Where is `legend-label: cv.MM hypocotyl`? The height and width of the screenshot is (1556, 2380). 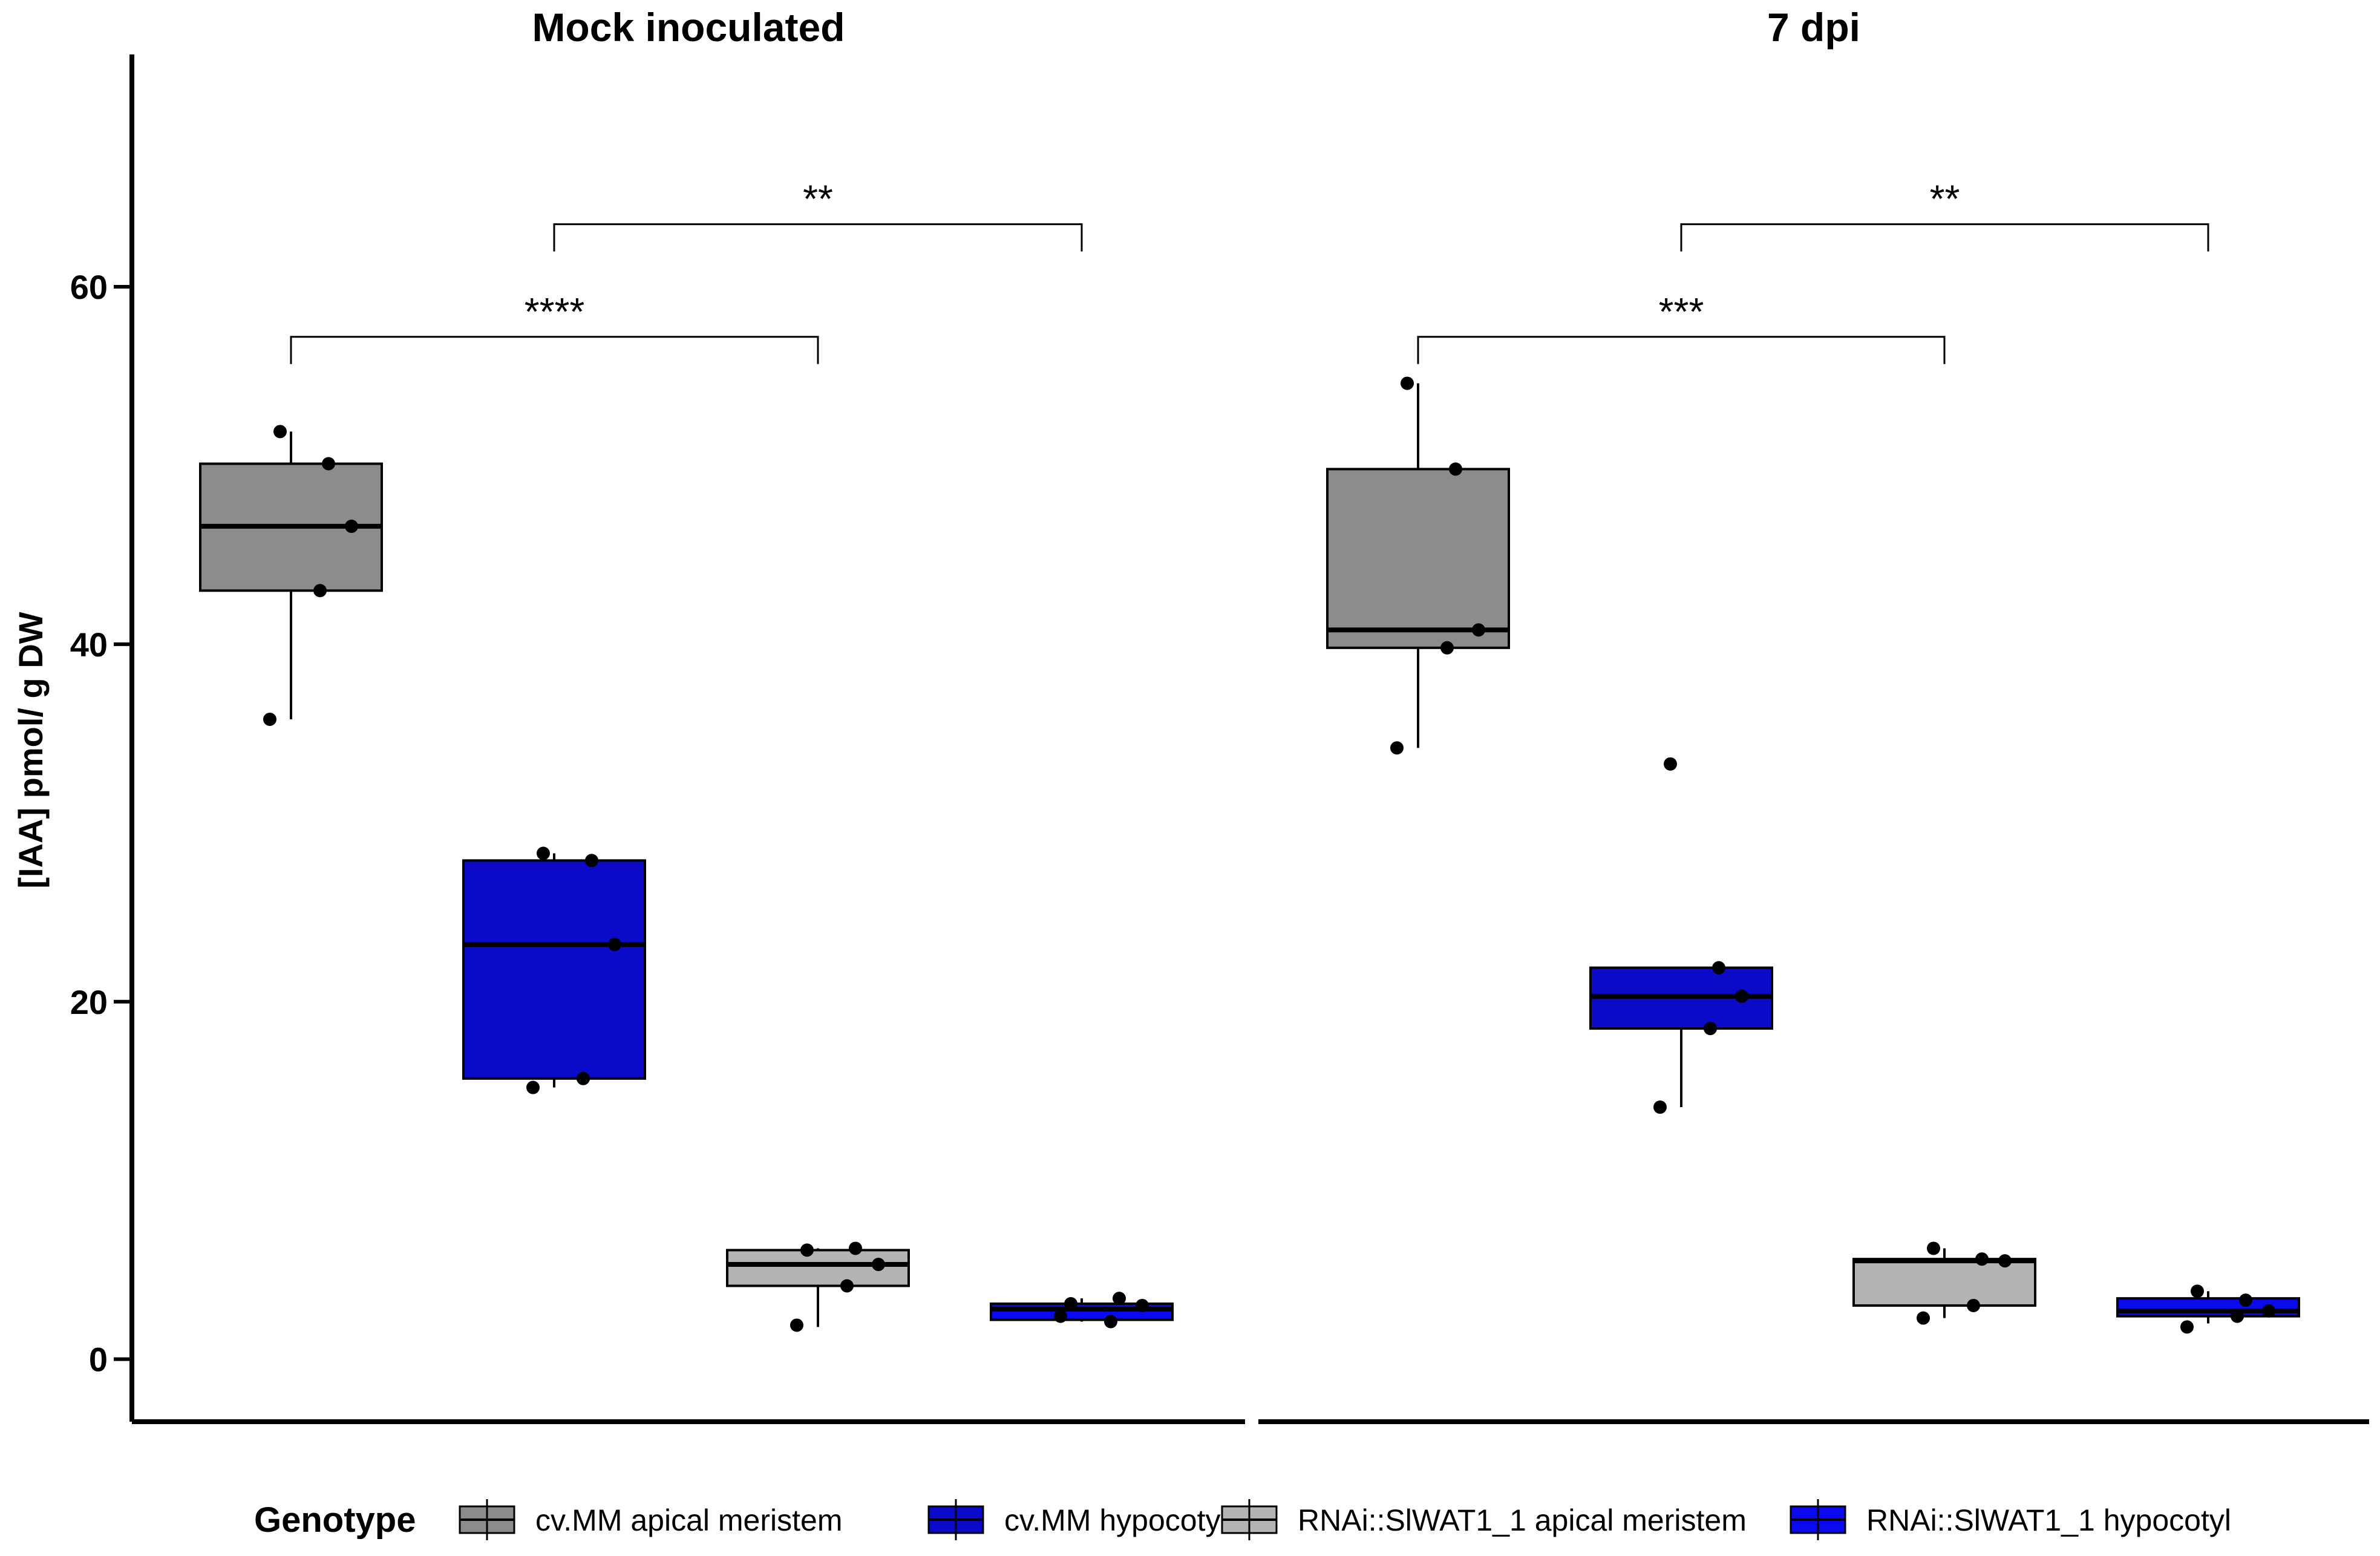
legend-label: cv.MM hypocotyl is located at coordinates (1116, 1520).